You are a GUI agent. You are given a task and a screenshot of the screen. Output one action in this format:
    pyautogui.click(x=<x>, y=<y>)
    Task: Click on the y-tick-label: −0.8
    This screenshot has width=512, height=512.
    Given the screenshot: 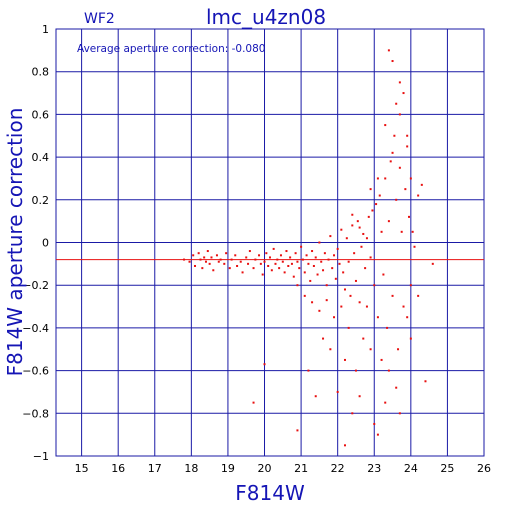 What is the action you would take?
    pyautogui.click(x=35, y=413)
    